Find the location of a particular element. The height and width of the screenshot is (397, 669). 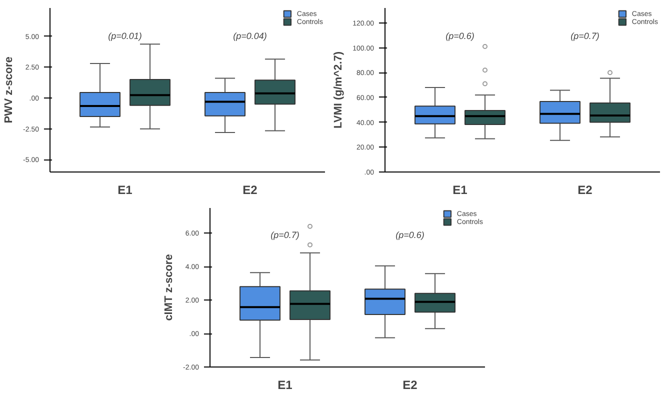

annotation: (p=0.01) is located at coordinates (125, 35).